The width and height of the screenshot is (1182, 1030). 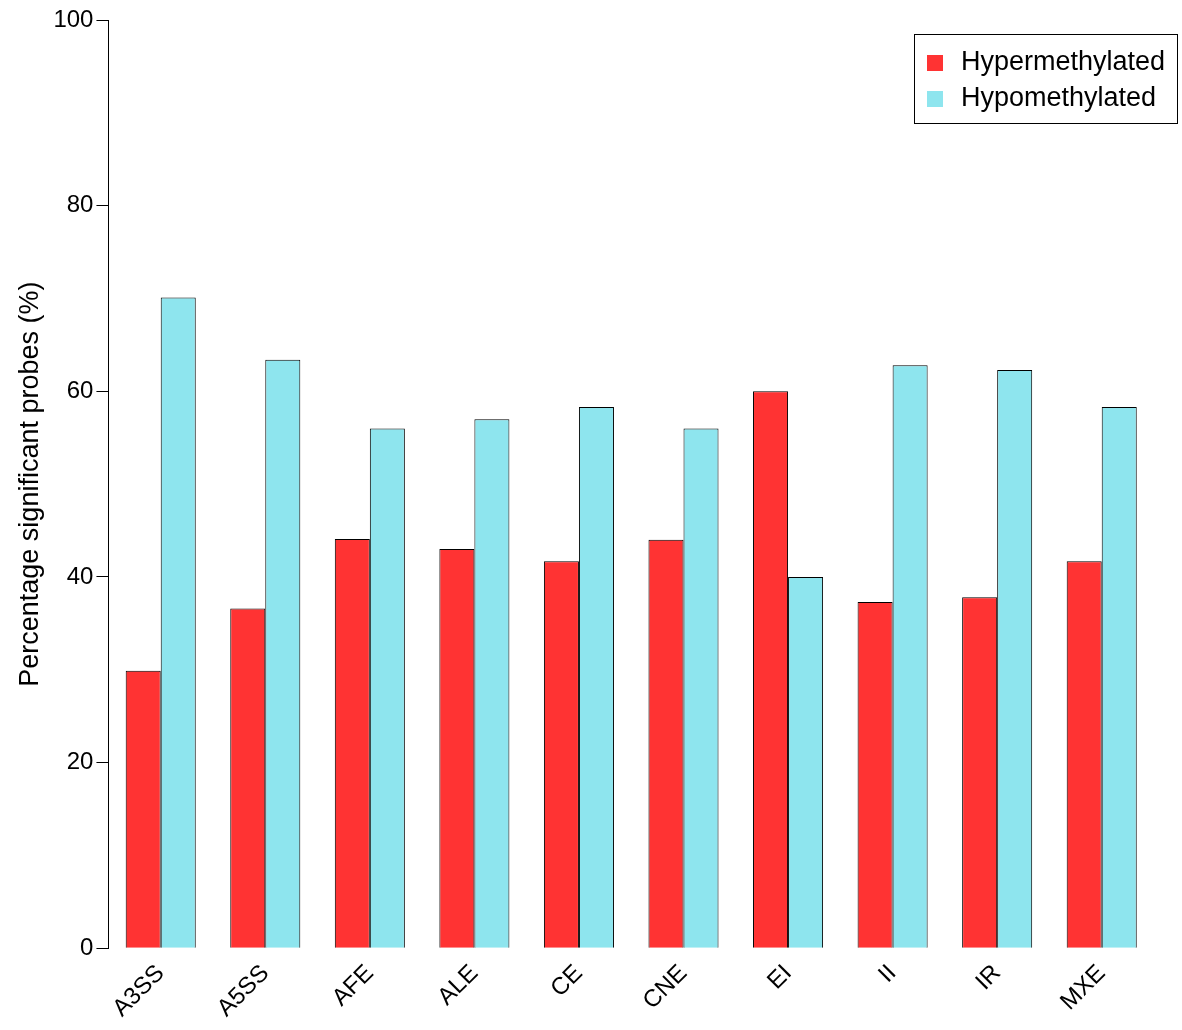 What do you see at coordinates (80, 389) in the screenshot?
I see `y-tick-label: 60` at bounding box center [80, 389].